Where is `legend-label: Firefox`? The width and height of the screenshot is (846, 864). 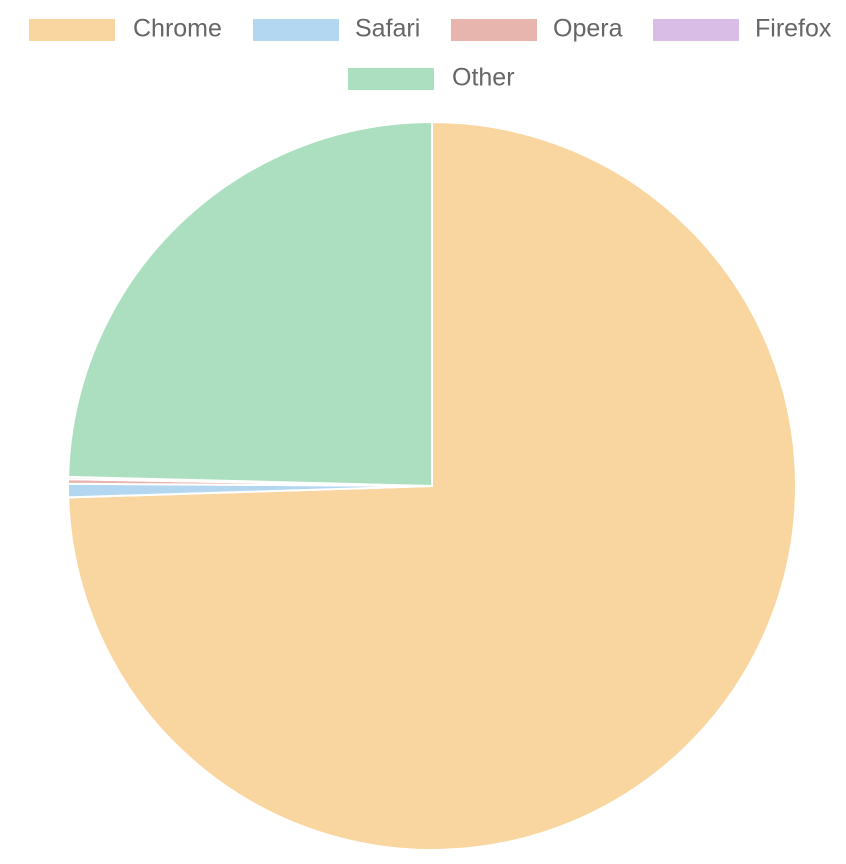 legend-label: Firefox is located at coordinates (793, 29).